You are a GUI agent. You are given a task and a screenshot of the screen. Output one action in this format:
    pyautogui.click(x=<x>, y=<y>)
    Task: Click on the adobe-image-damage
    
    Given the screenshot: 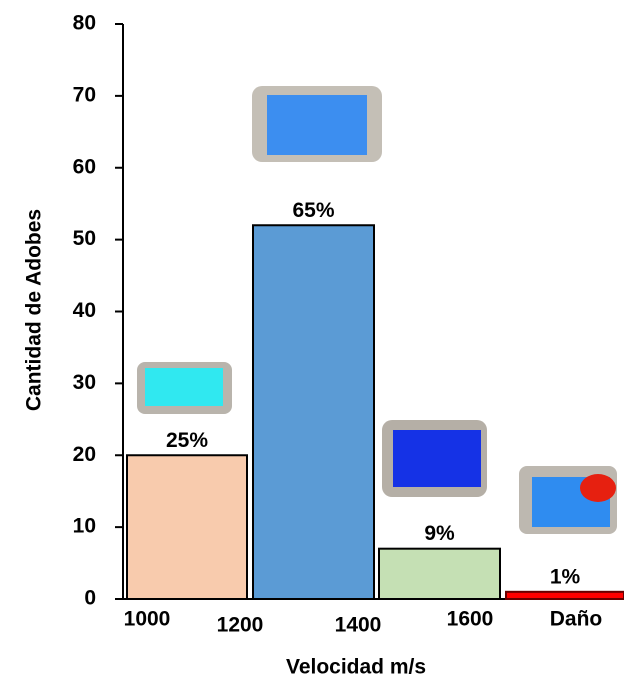 What is the action you would take?
    pyautogui.click(x=598, y=488)
    